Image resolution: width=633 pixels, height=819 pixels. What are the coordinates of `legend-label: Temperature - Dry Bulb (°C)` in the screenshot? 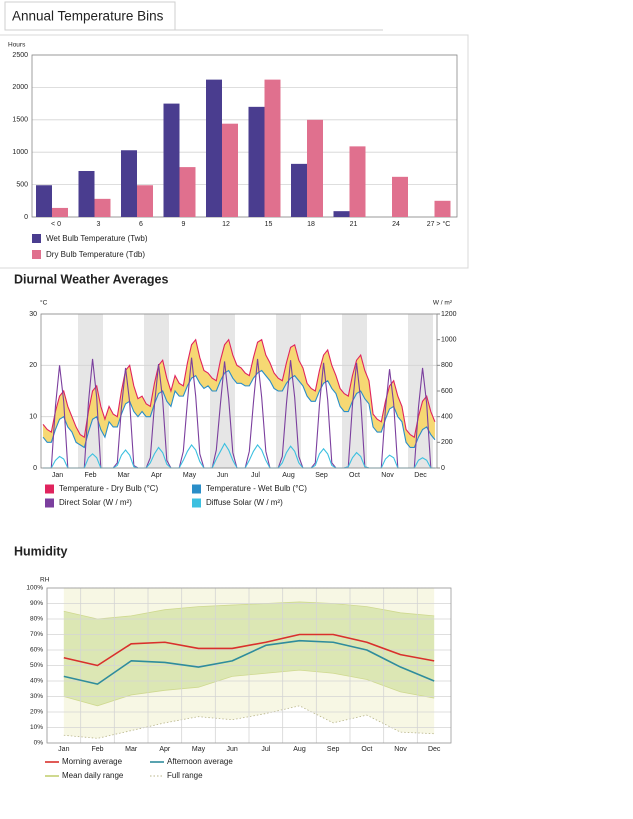 It's located at (109, 488).